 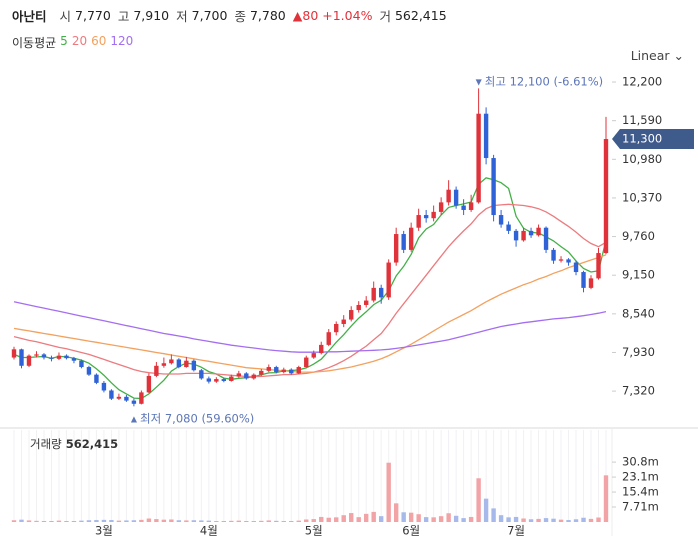 I want to click on annotation: ▲ 최저 7,080 (59.60%), so click(x=192, y=418).